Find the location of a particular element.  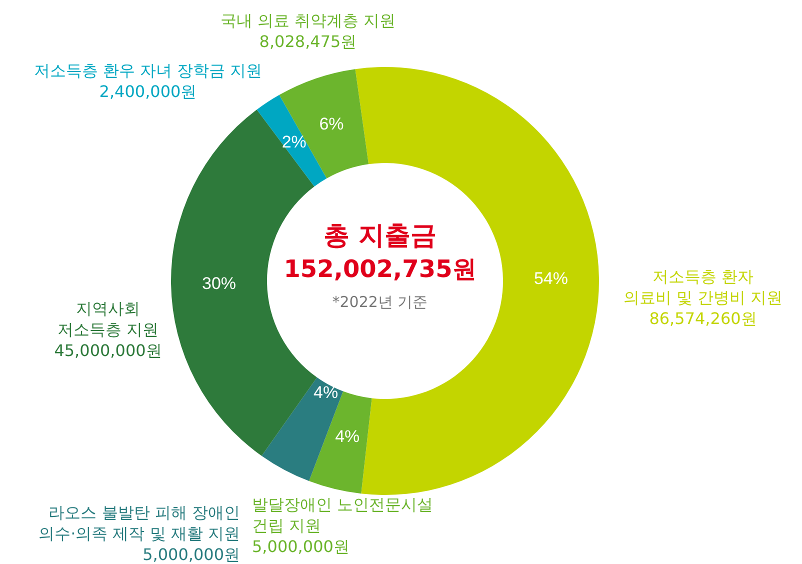

data-label: 30% is located at coordinates (219, 283).